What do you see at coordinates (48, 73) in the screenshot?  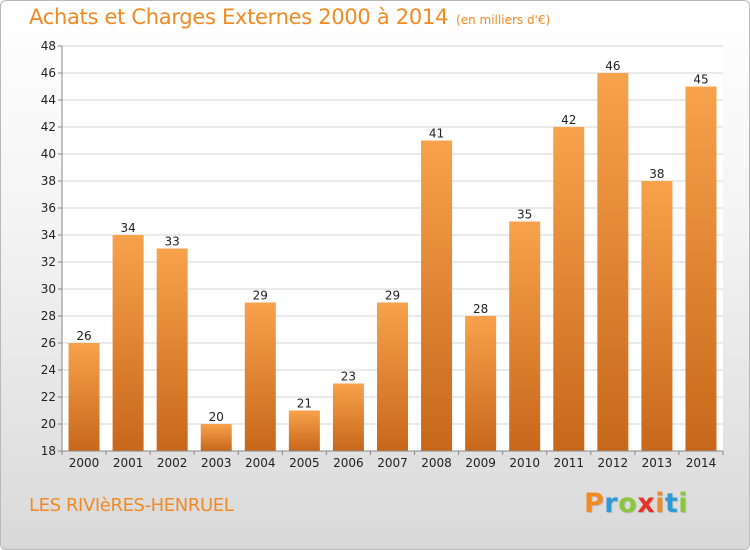 I see `y-tick-label: 46` at bounding box center [48, 73].